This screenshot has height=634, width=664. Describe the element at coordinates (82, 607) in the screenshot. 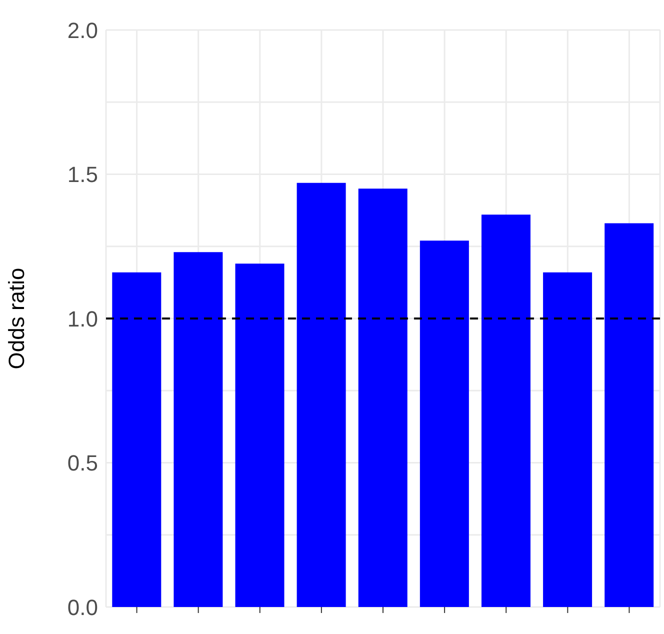

I see `y-tick-label: 0.0` at that location.